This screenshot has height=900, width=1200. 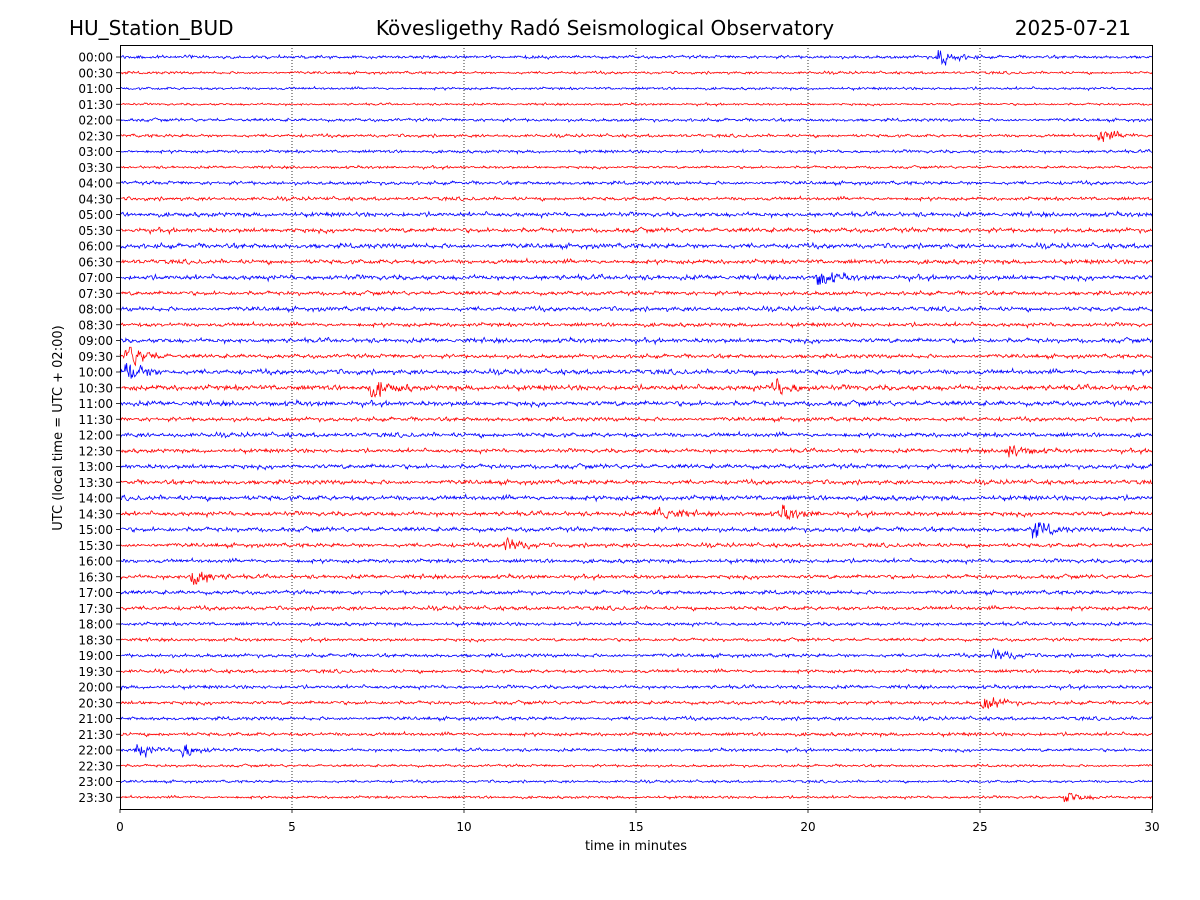 What do you see at coordinates (636, 703) in the screenshot?
I see `trace-2030` at bounding box center [636, 703].